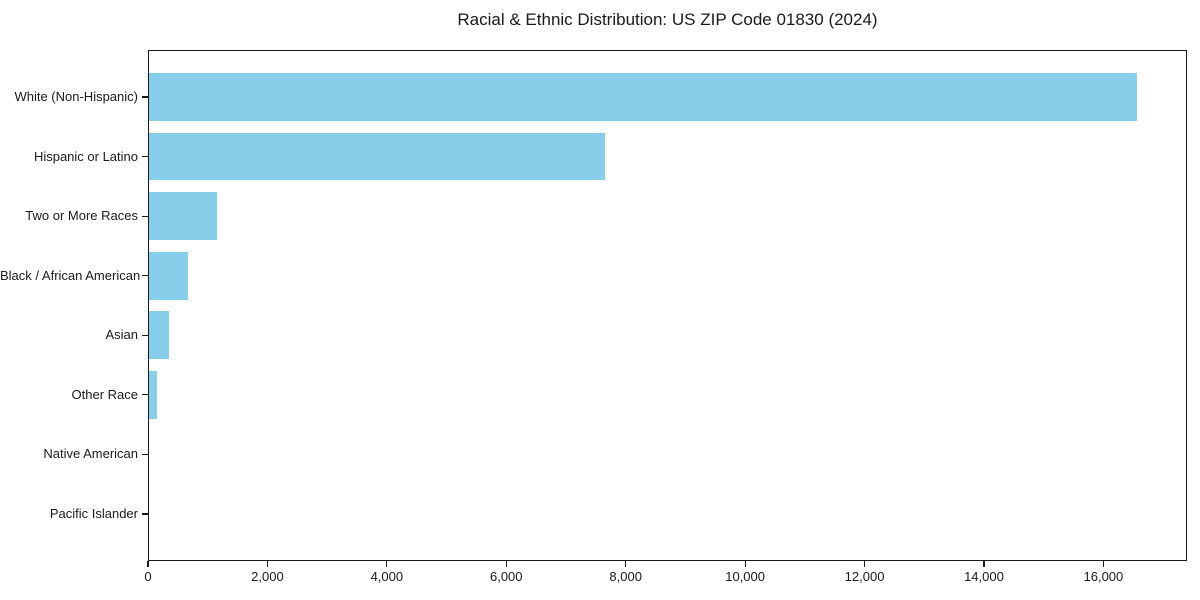  What do you see at coordinates (148, 576) in the screenshot?
I see `x-axis-tick-label: 0` at bounding box center [148, 576].